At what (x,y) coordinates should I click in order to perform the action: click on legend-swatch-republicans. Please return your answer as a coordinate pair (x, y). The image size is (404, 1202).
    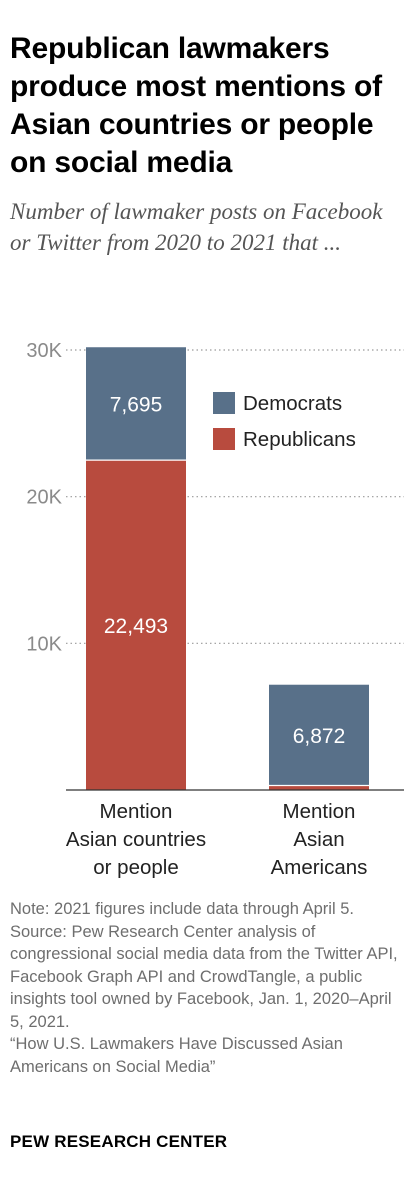
    Looking at the image, I should click on (224, 439).